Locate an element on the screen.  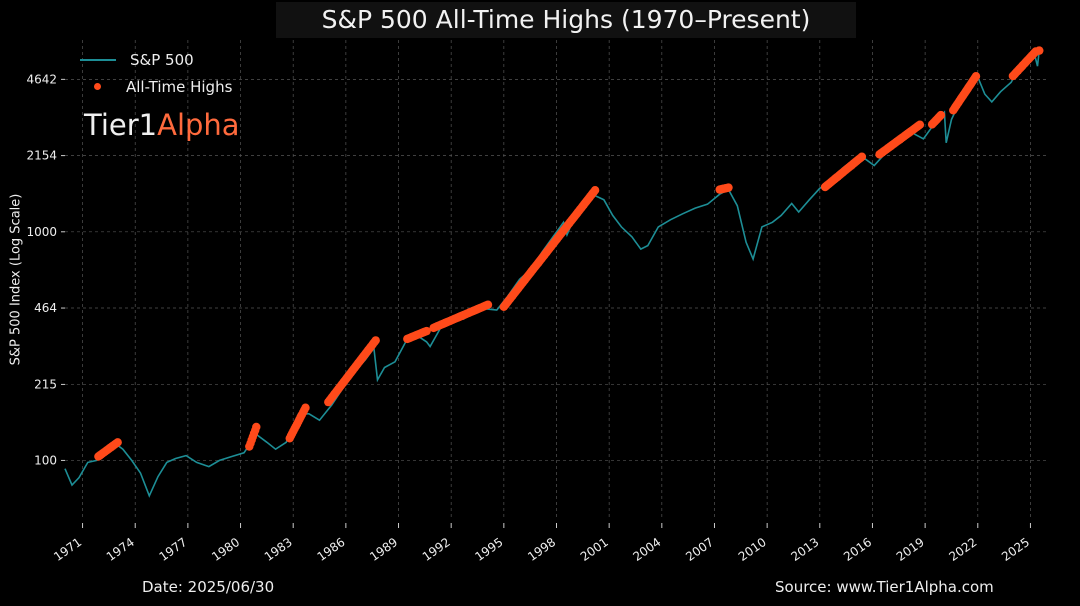
x-tick-label: 1992 is located at coordinates (436, 549).